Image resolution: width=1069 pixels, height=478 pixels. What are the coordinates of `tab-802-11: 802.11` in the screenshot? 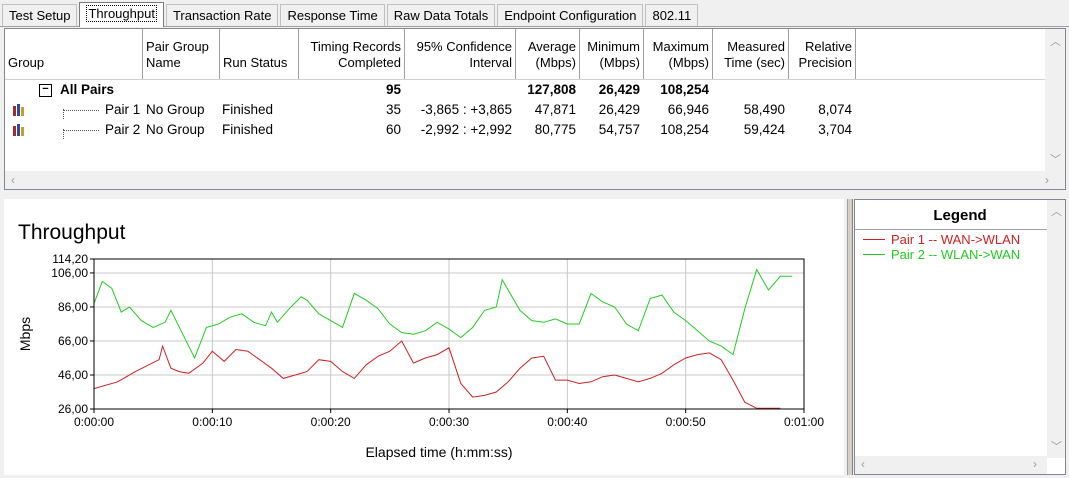 It's located at (672, 15).